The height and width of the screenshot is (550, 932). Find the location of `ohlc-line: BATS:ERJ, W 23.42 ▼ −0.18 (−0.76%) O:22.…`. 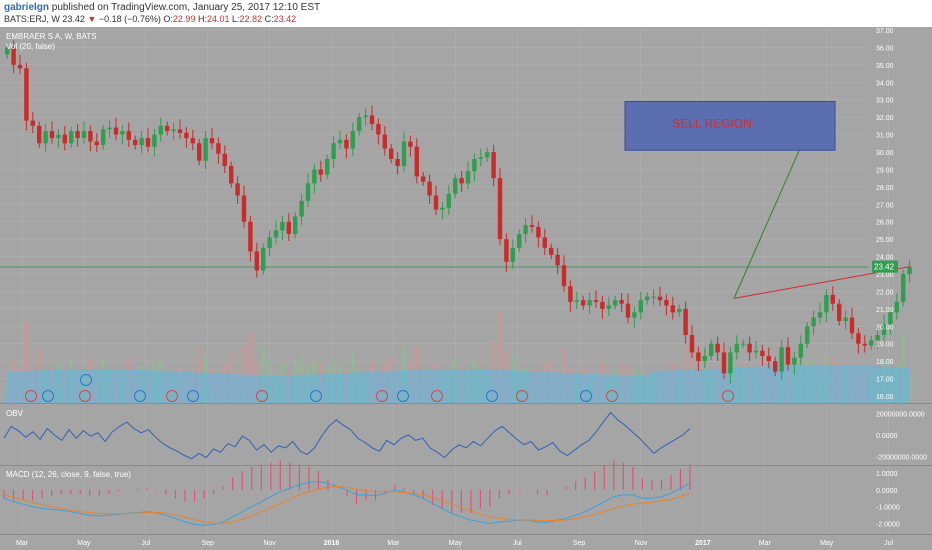

ohlc-line: BATS:ERJ, W 23.42 ▼ −0.18 (−0.76%) O:22.… is located at coordinates (150, 19).